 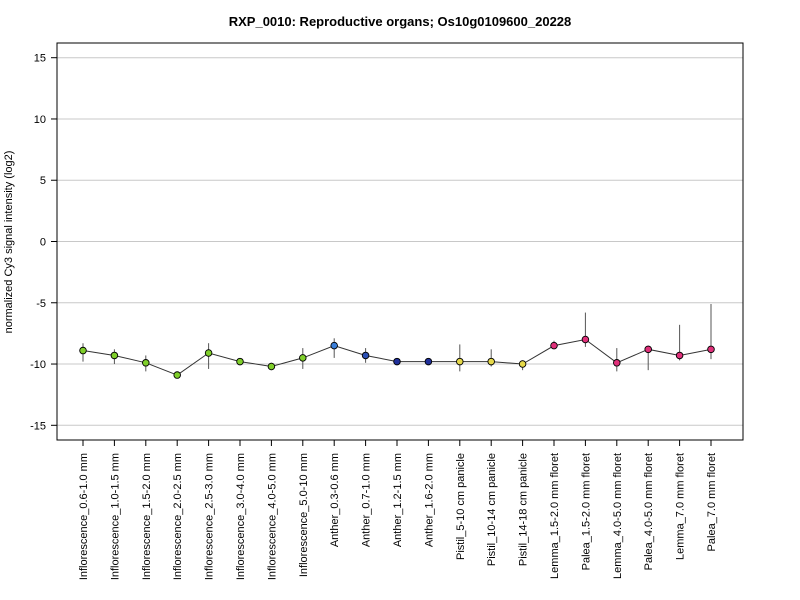 What do you see at coordinates (147, 516) in the screenshot?
I see `x-tick-label: Inflorescence_1.5-2.0 mm` at bounding box center [147, 516].